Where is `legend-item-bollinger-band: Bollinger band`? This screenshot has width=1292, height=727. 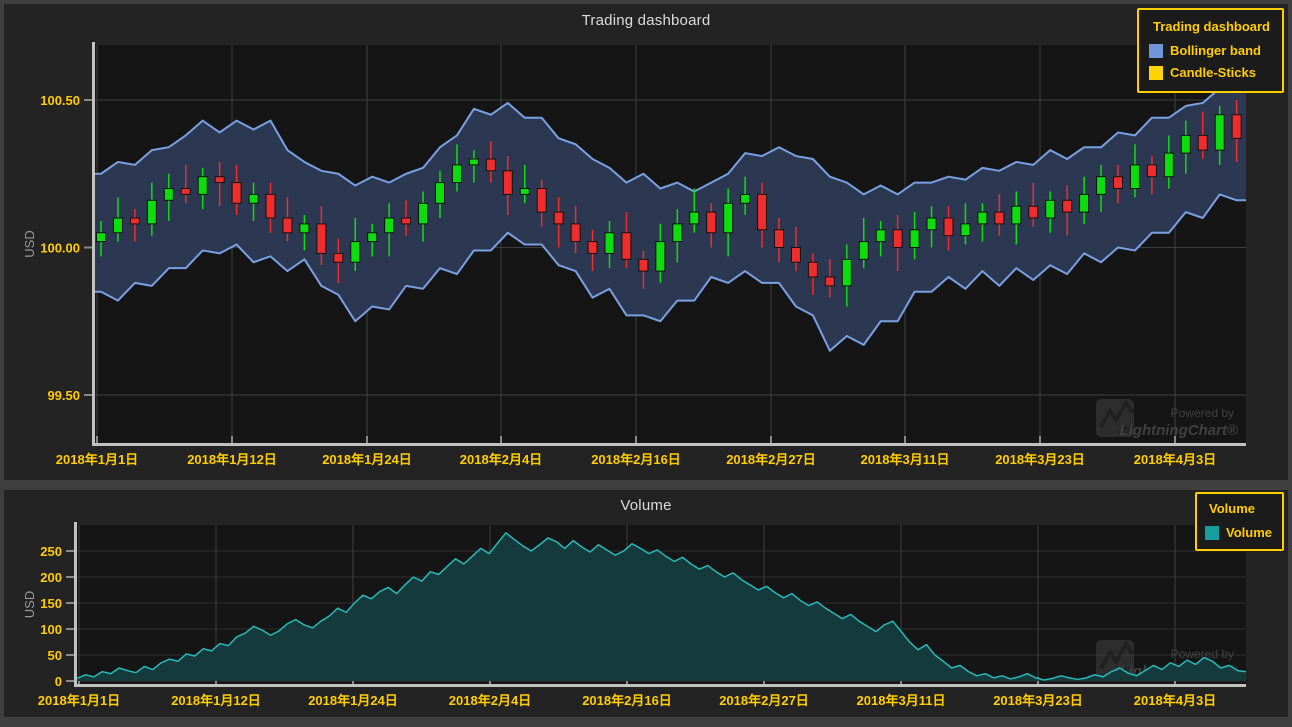
legend-item-bollinger-band: Bollinger band is located at coordinates (1209, 50).